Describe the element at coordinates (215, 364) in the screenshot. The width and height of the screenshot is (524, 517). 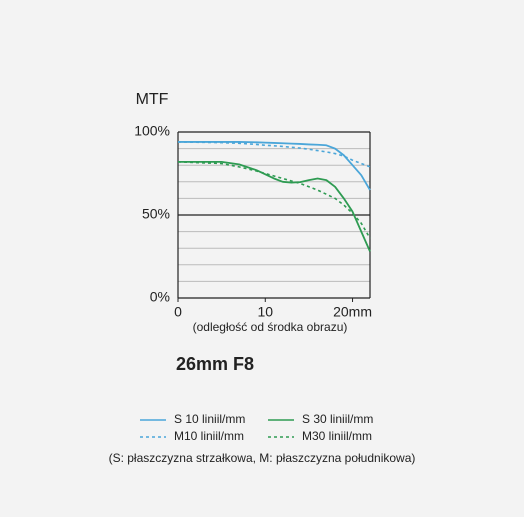
I see `chart-title: 26mm F8` at that location.